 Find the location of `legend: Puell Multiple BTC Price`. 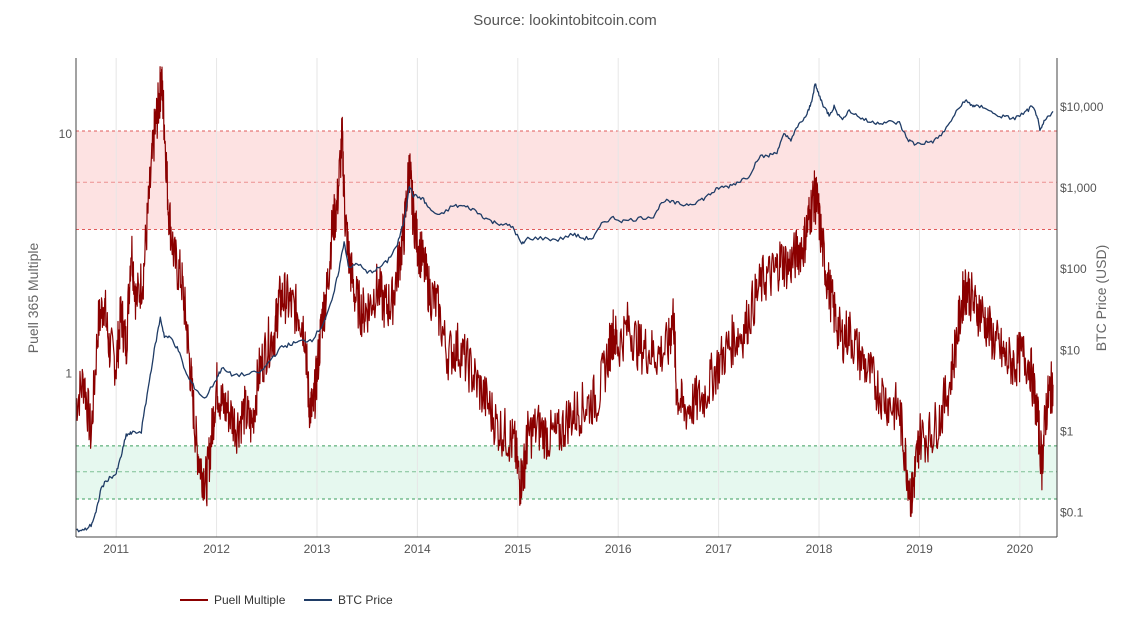

legend: Puell Multiple BTC Price is located at coordinates (286, 600).